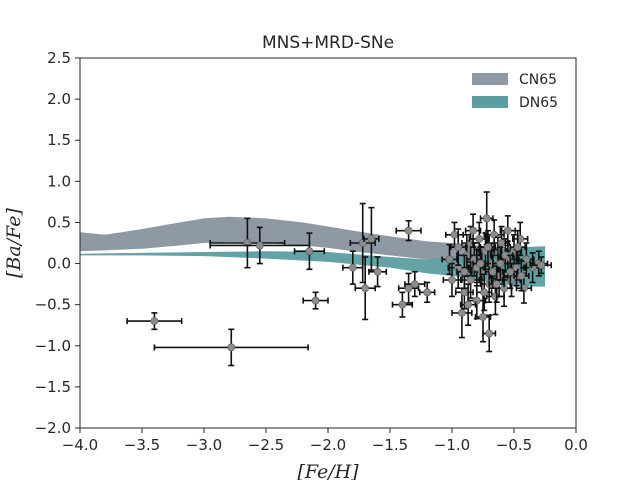  Describe the element at coordinates (53, 387) in the screenshot. I see `y-tick-label: −1.5` at that location.